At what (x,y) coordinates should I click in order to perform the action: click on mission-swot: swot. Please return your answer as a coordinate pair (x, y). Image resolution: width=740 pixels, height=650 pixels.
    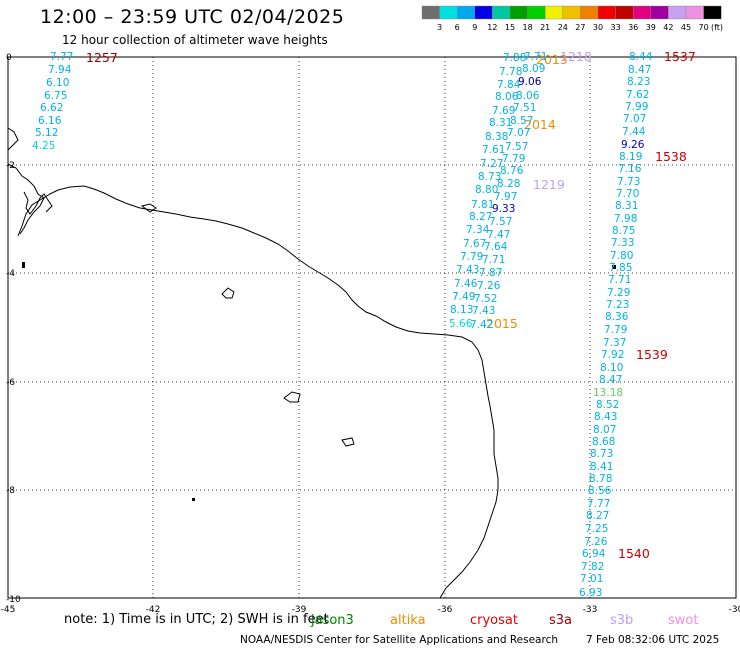
    Looking at the image, I should click on (683, 620).